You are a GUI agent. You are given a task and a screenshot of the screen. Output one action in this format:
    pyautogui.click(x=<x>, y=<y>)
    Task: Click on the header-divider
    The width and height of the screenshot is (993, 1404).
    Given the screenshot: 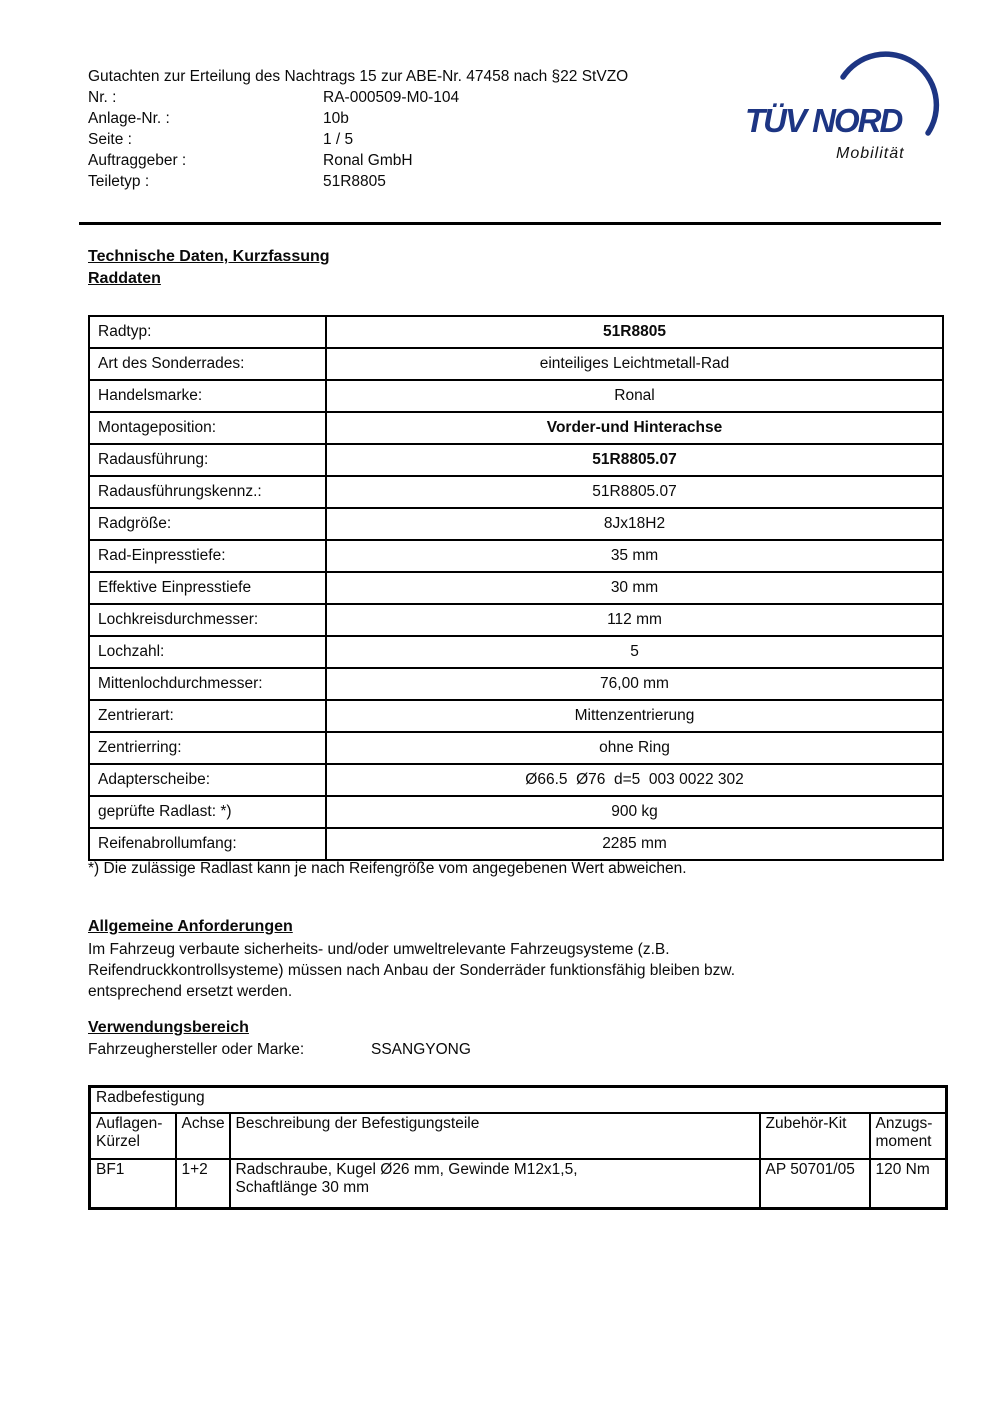 What is the action you would take?
    pyautogui.click(x=510, y=223)
    